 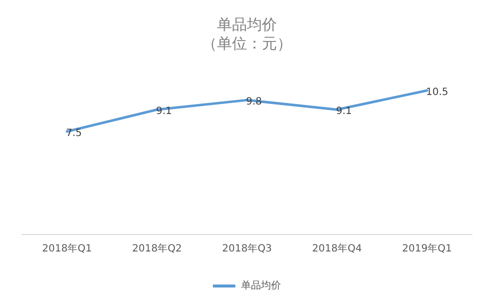 What do you see at coordinates (437, 92) in the screenshot?
I see `data-label: 10.5` at bounding box center [437, 92].